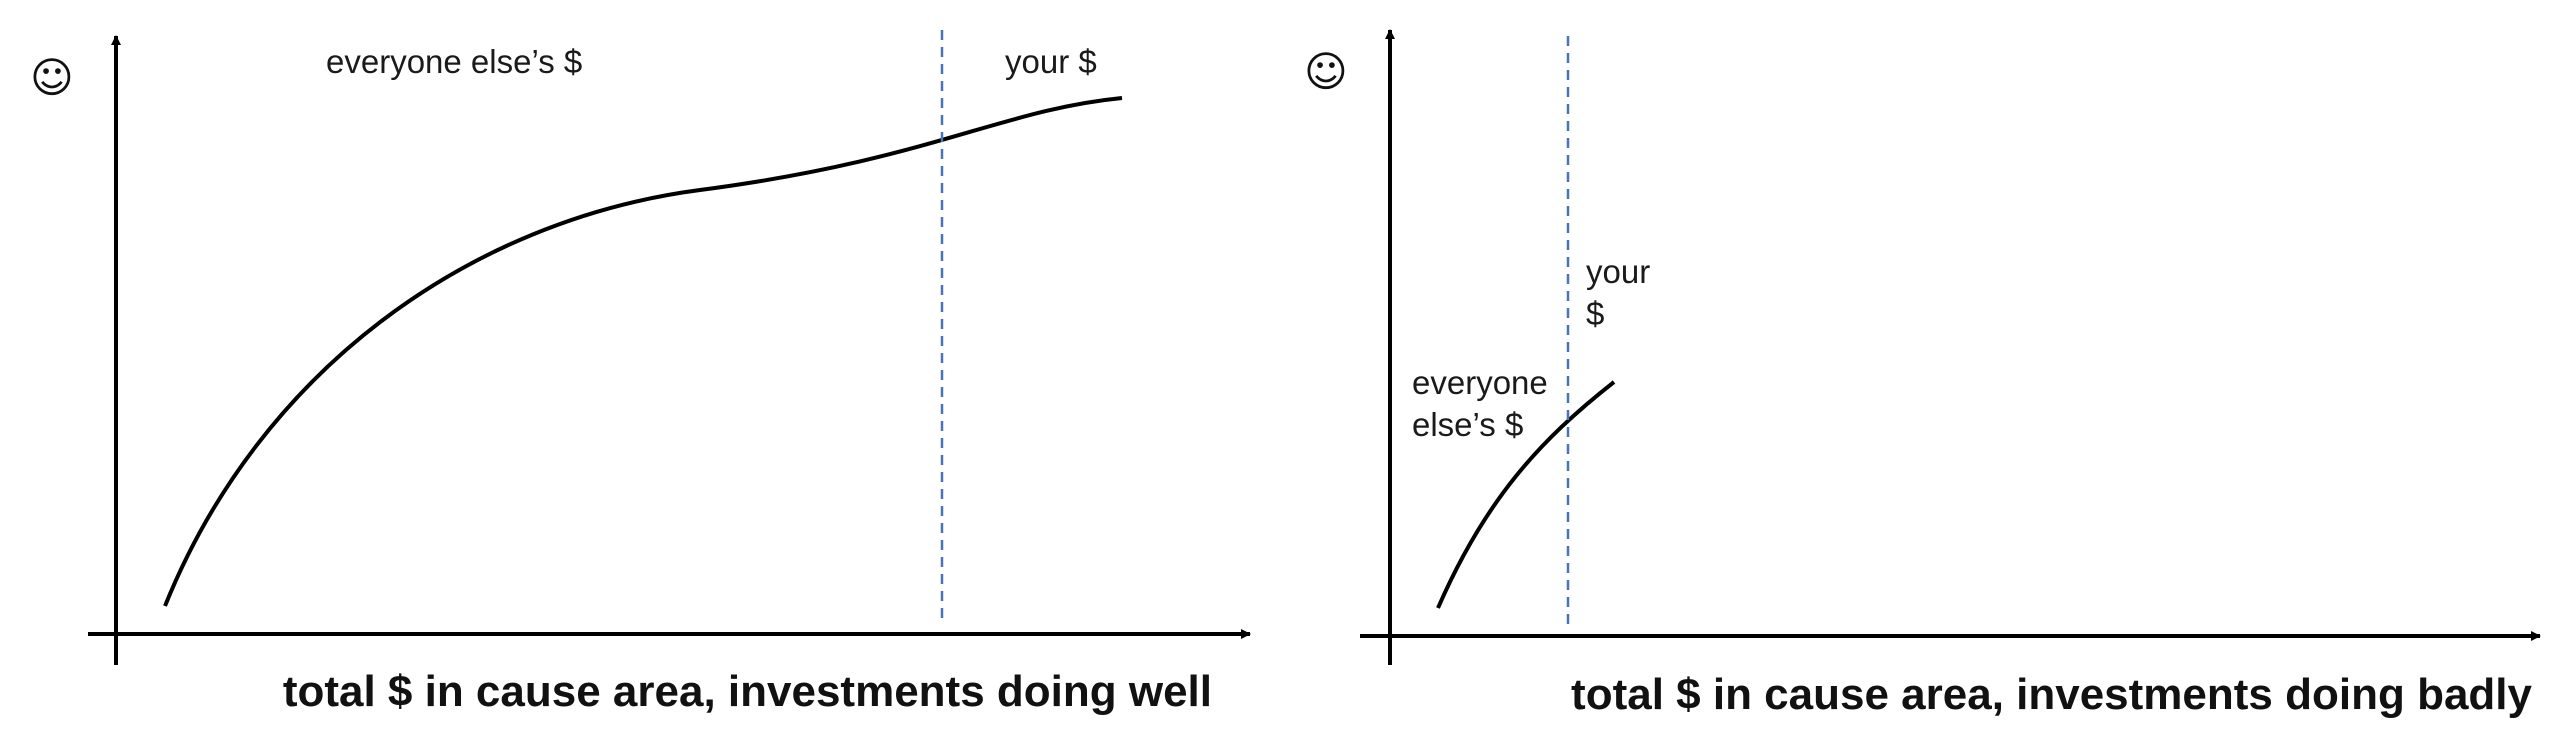  Describe the element at coordinates (1526, 494) in the screenshot. I see `utility-curve` at that location.